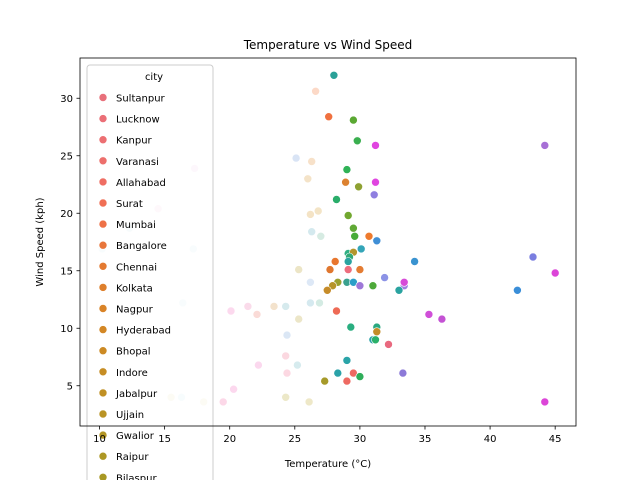 The width and height of the screenshot is (640, 480). I want to click on x-tick-label: 30, so click(360, 439).